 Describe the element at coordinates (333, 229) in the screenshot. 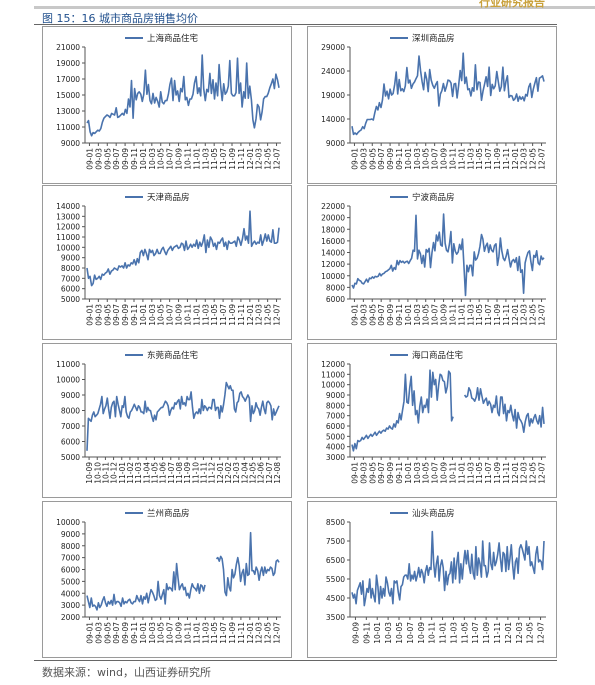

I see `y-tick-label: 18000` at that location.